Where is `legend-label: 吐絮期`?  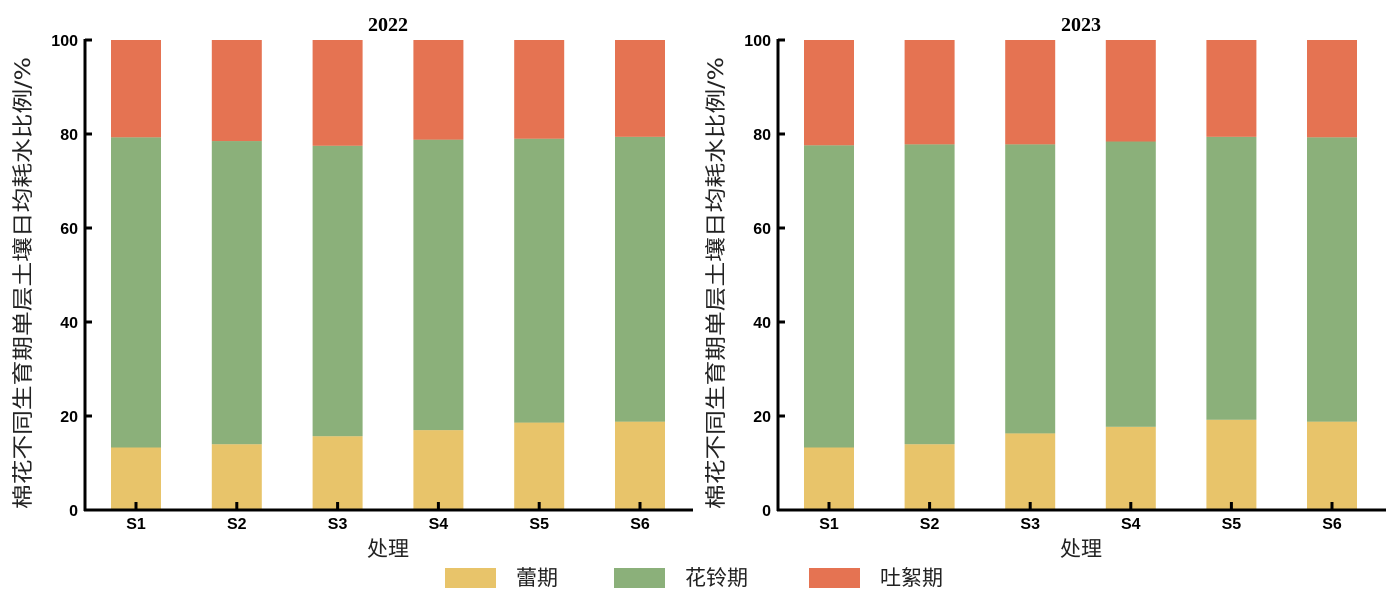
legend-label: 吐絮期 is located at coordinates (911, 578).